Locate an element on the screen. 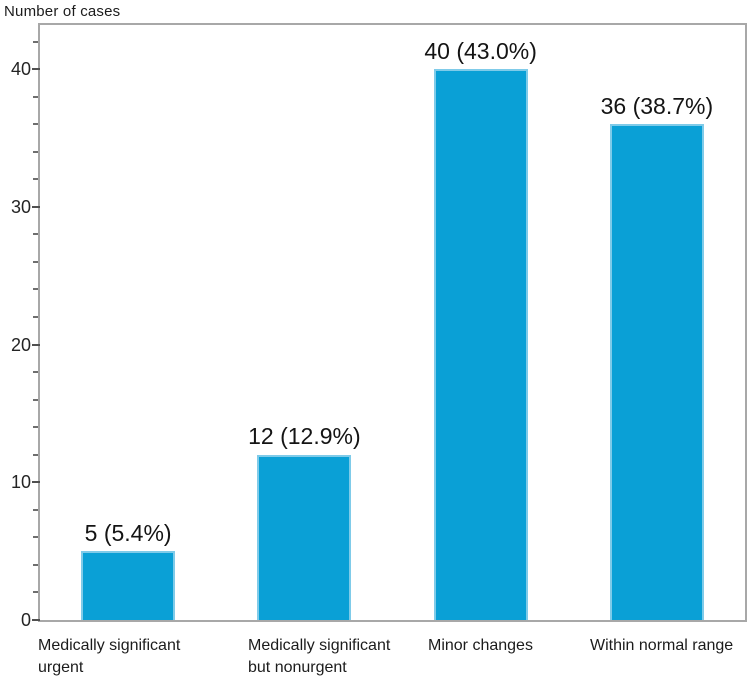 This screenshot has height=678, width=751. bar-value-label: 40 (43.0%) is located at coordinates (480, 50).